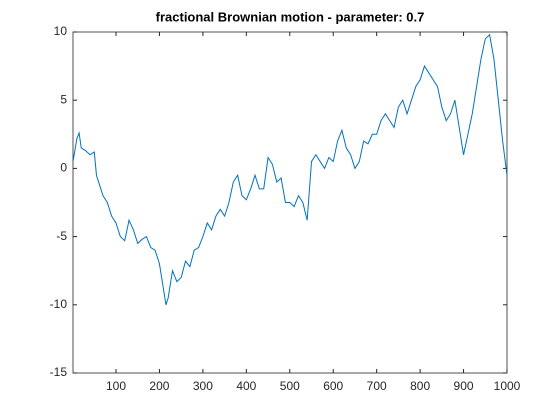 The image size is (560, 420). I want to click on x-tick-label: 700, so click(377, 386).